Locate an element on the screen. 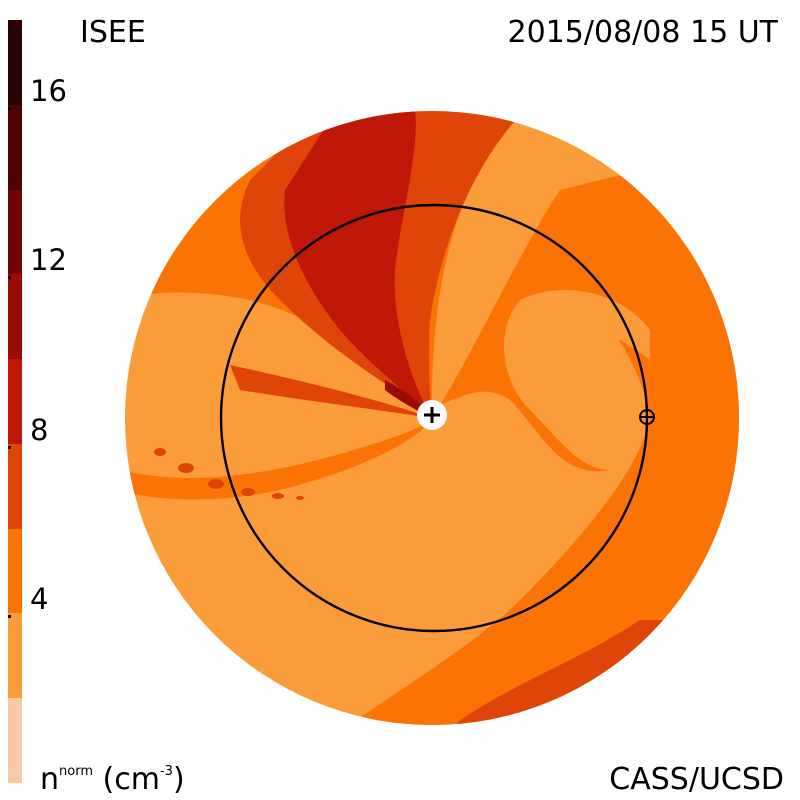 The height and width of the screenshot is (800, 800). units-paren: (cm is located at coordinates (126, 779).